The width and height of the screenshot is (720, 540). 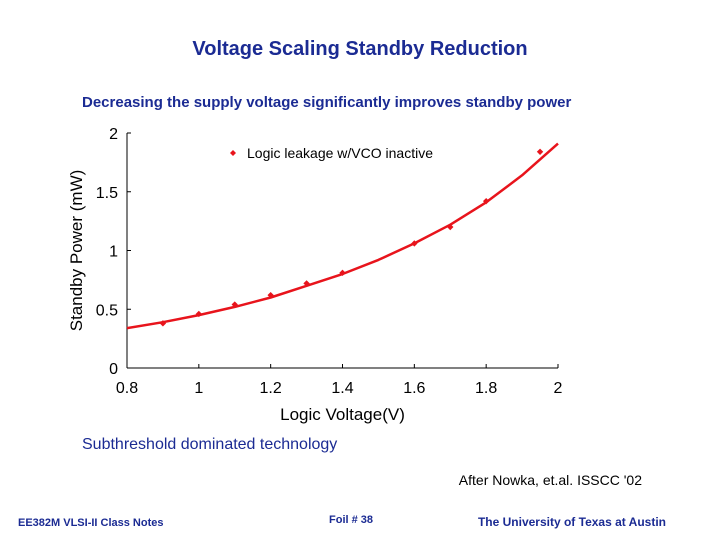 What do you see at coordinates (342, 388) in the screenshot?
I see `x-tick-label: 1.4` at bounding box center [342, 388].